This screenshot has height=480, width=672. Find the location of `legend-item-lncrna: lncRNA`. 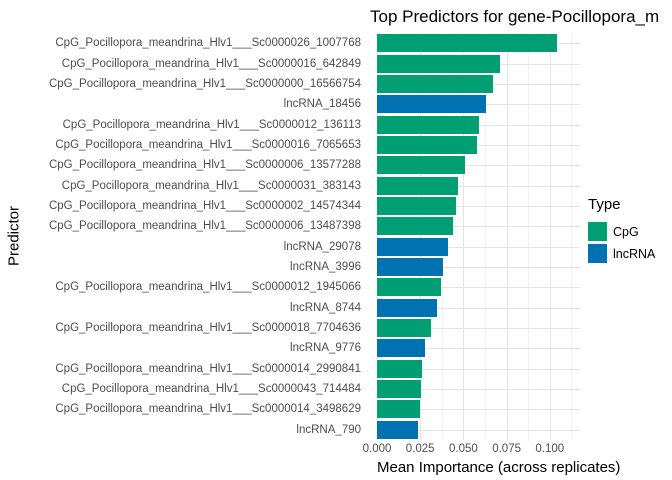

legend-item-lncrna: lncRNA is located at coordinates (621, 253).